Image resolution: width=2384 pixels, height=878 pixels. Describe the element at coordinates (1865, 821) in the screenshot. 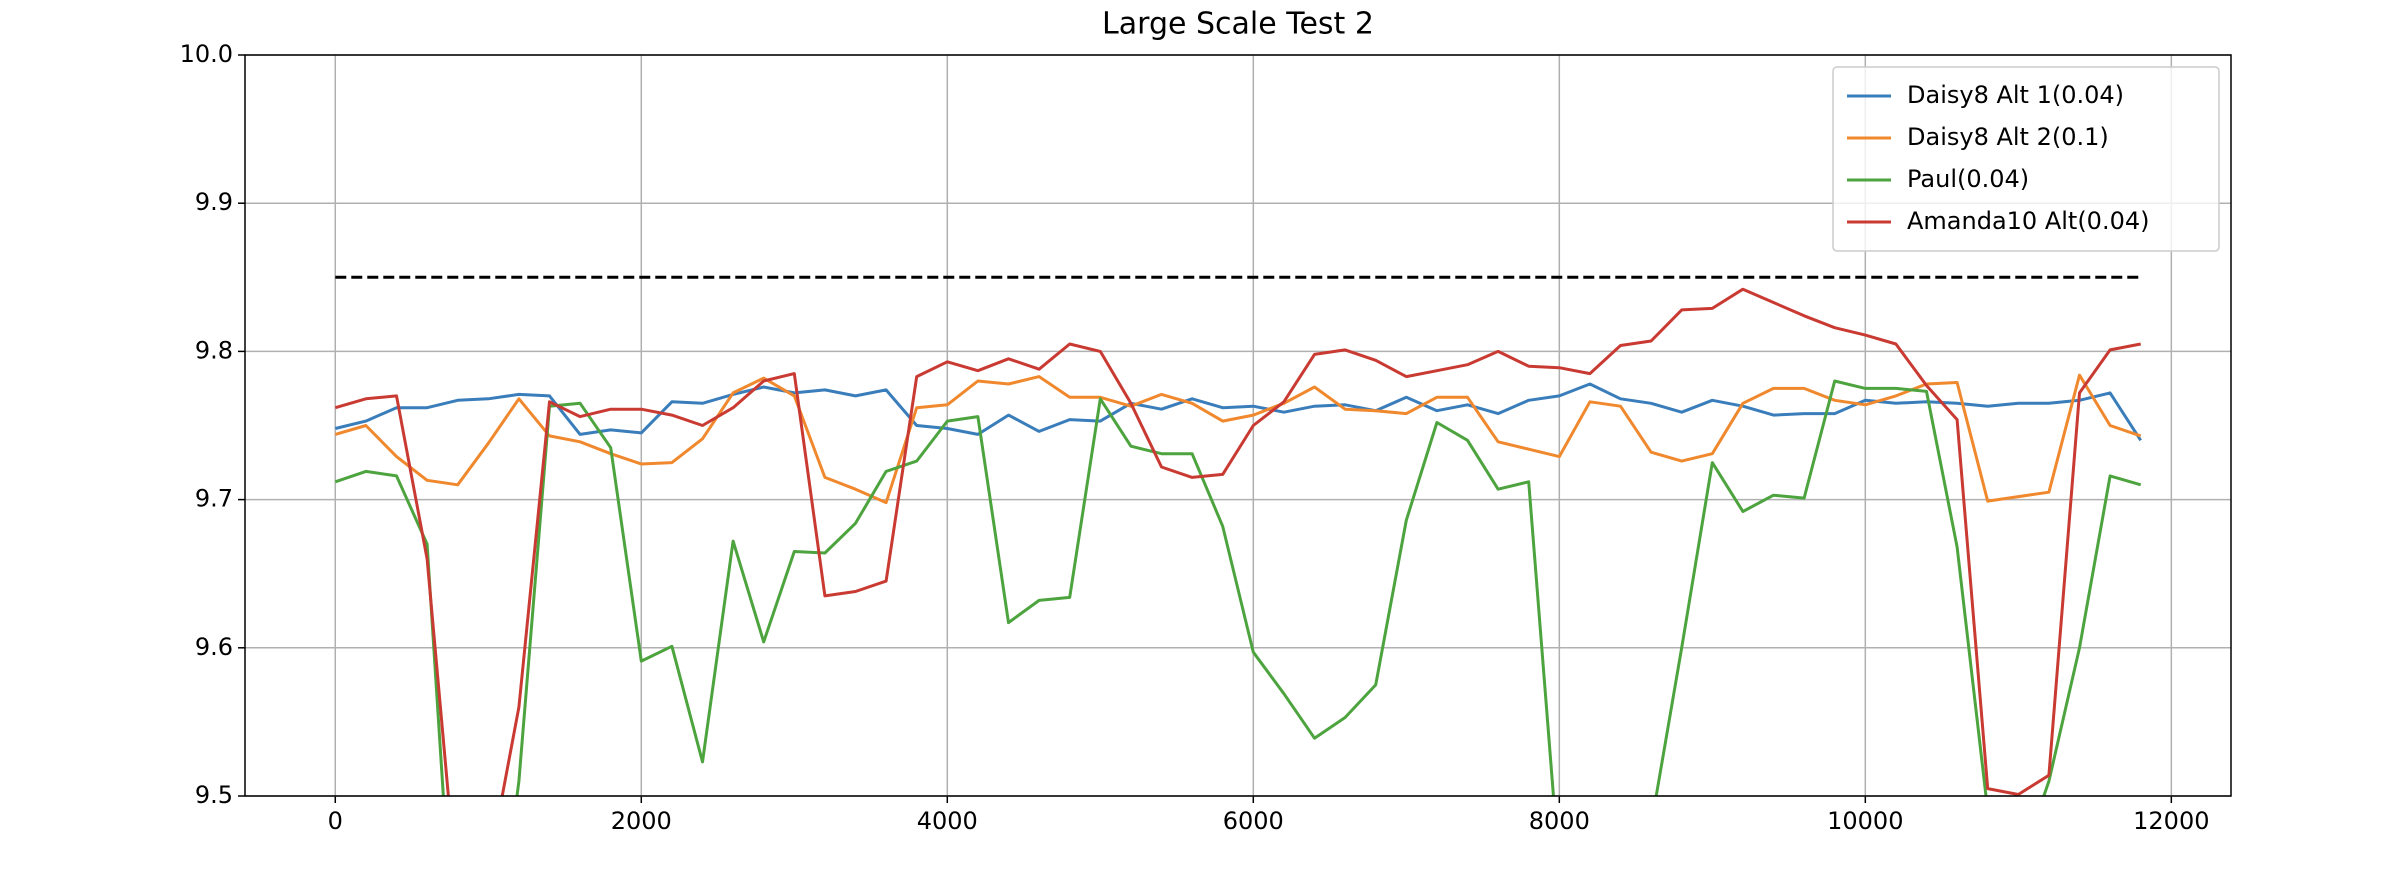

I see `x-tick-label: 10000` at that location.